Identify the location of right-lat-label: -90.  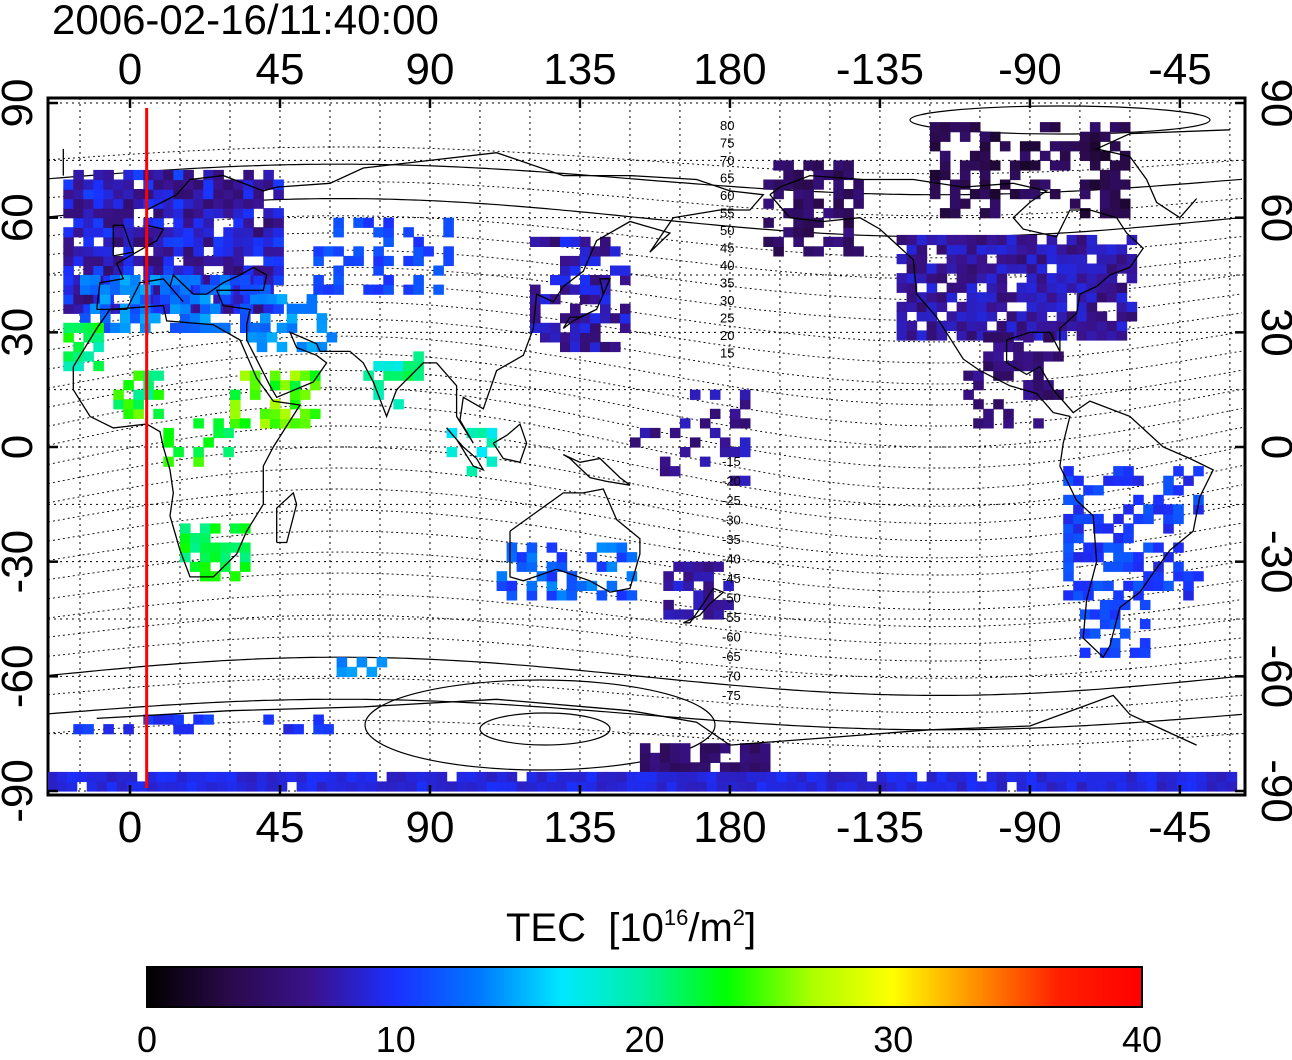
(1272, 791).